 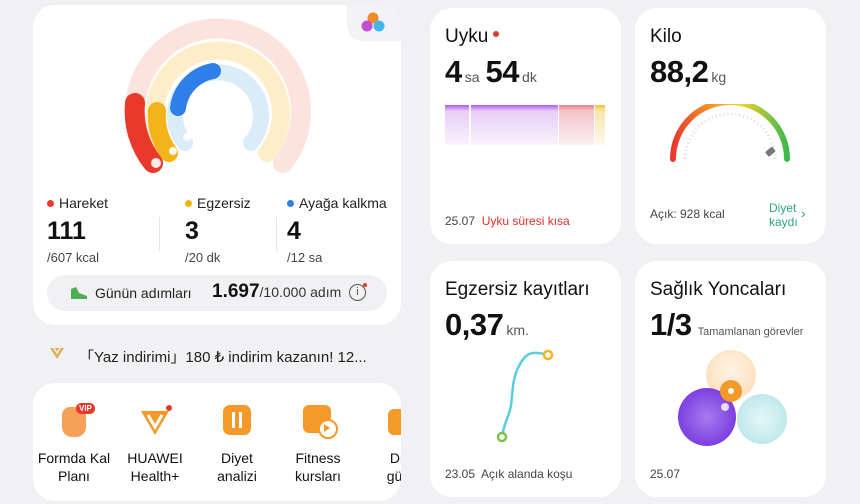 What do you see at coordinates (378, 444) in the screenshot?
I see `app-diyet-gunlugu: Diygünl` at bounding box center [378, 444].